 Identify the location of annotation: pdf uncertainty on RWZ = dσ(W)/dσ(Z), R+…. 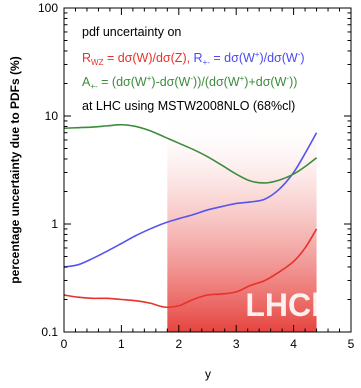
(193, 69).